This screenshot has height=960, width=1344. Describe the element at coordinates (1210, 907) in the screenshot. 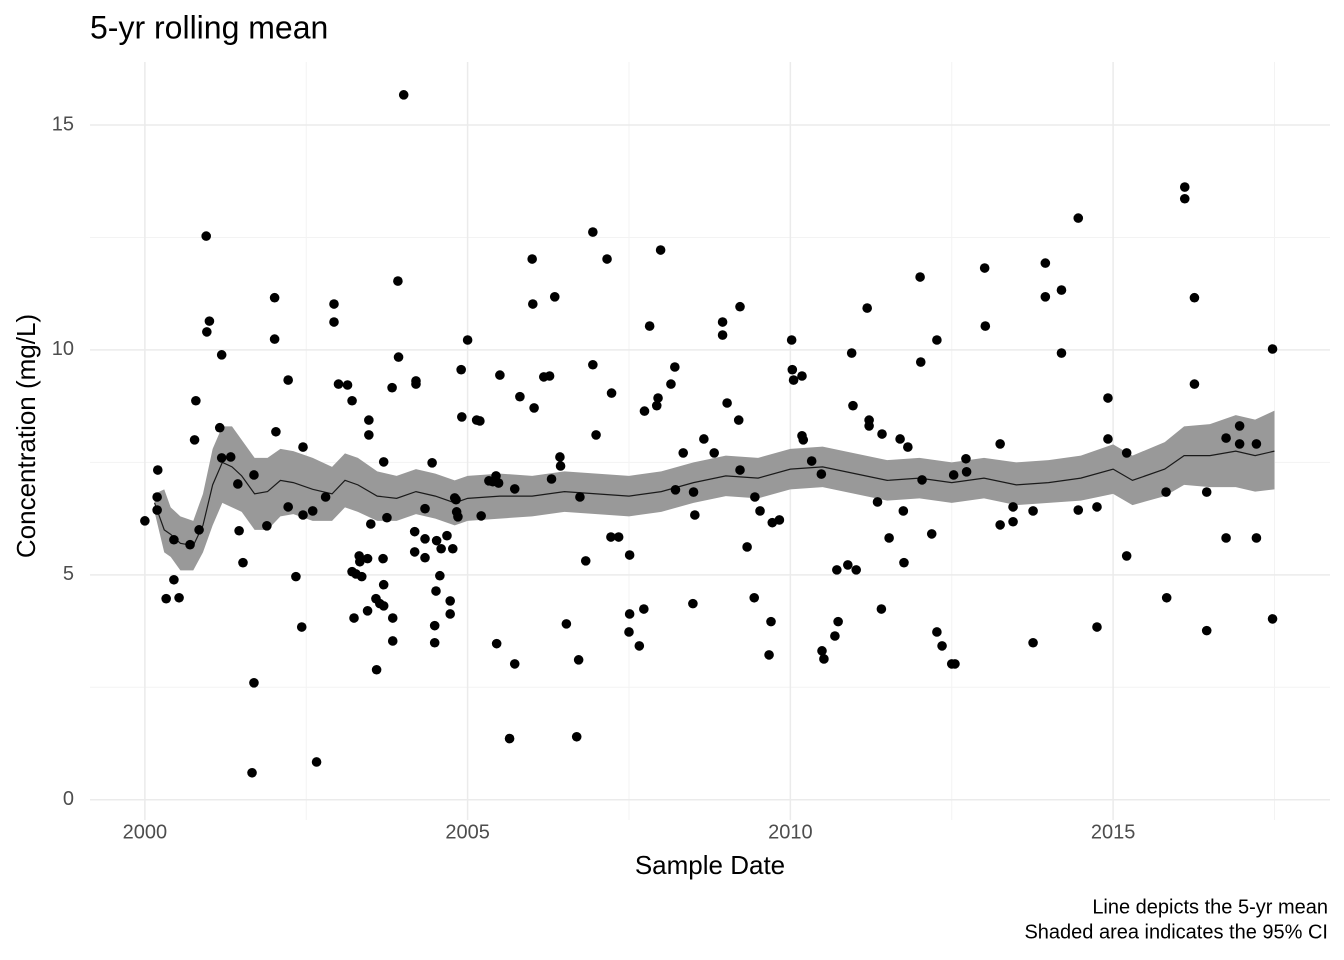

I see `caption: Line depicts the 5-yr mean` at that location.